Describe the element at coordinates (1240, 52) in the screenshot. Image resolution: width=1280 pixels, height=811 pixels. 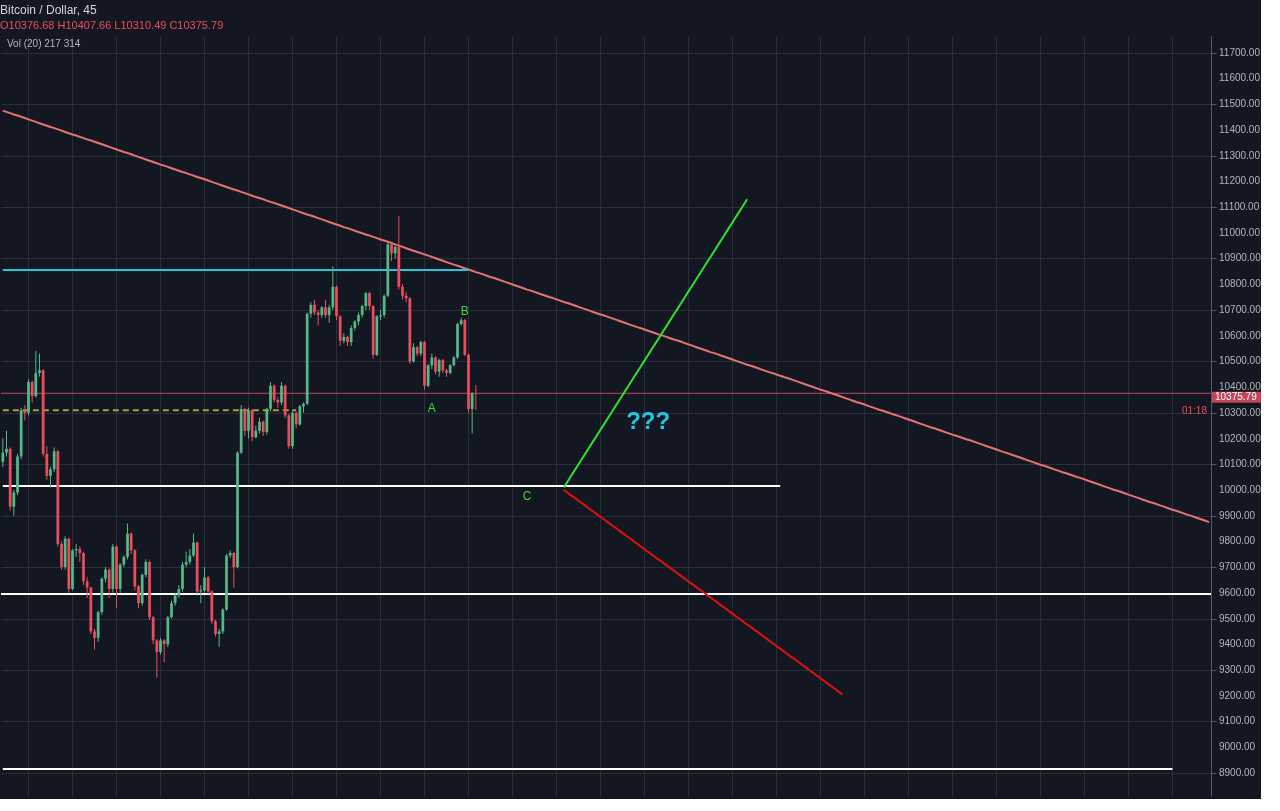
I see `y-tick-label: 11700.00` at that location.